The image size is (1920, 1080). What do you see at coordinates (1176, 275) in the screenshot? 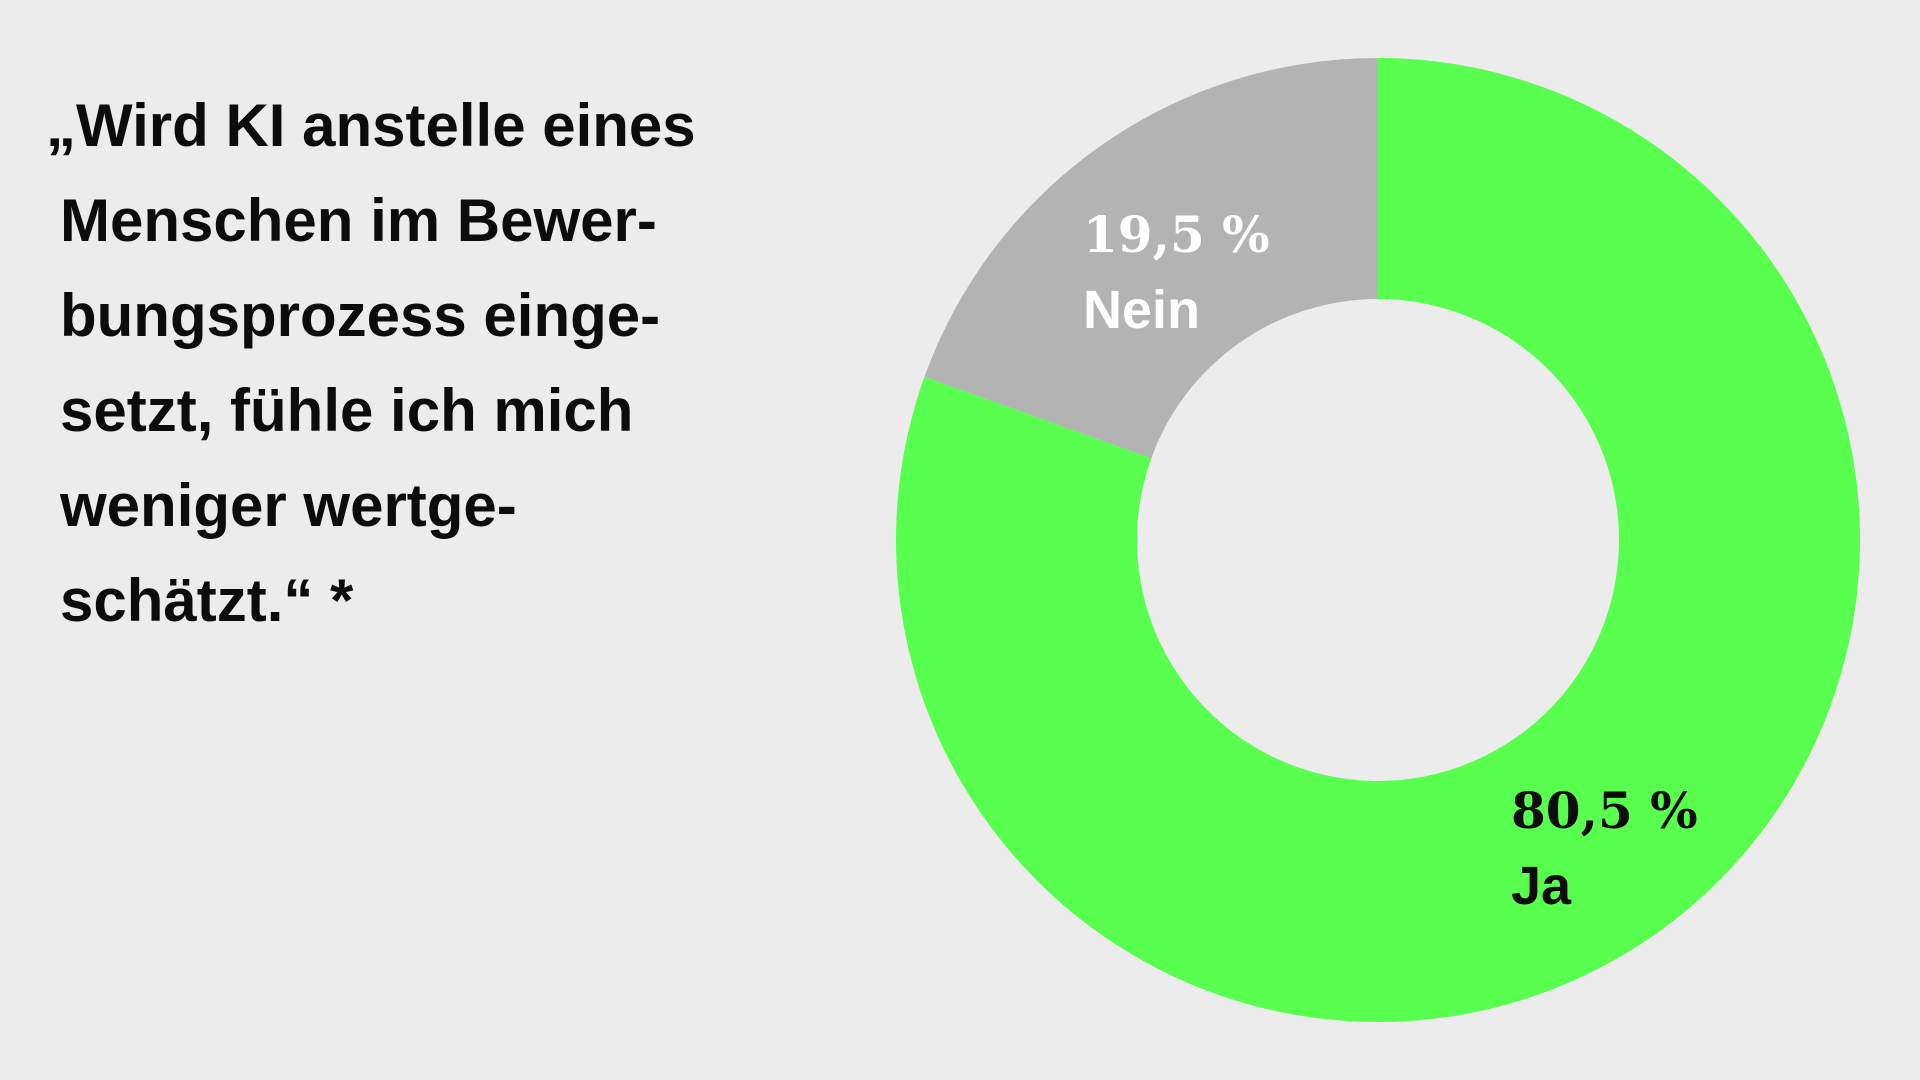
I see `slice-label-nein: 19,5 % Nein` at bounding box center [1176, 275].